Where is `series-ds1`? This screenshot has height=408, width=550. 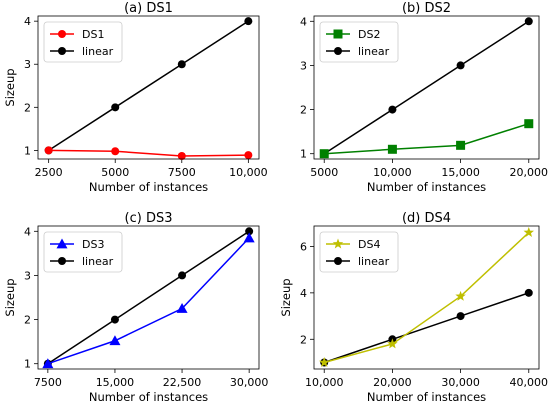 series-ds1 is located at coordinates (148, 153).